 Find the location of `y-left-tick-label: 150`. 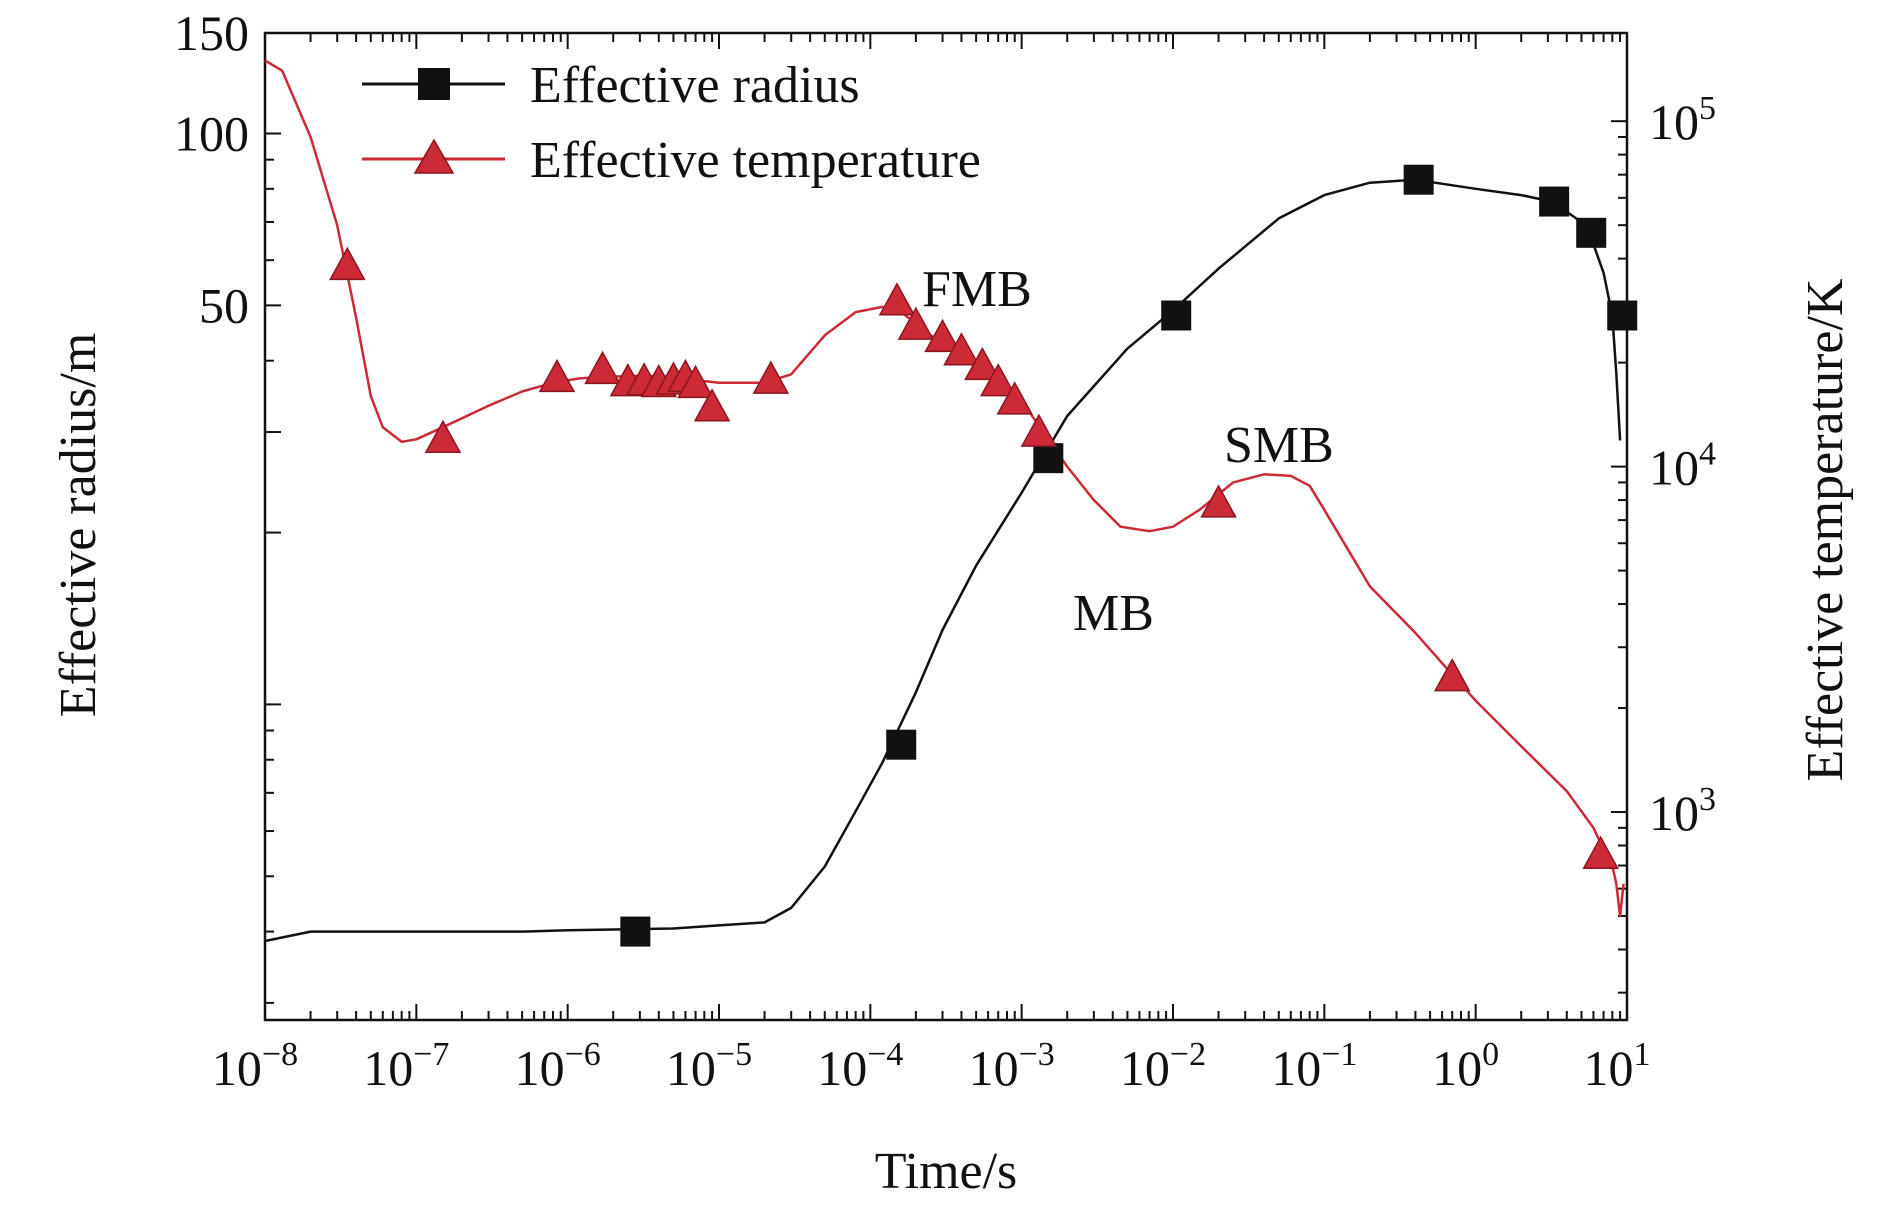

y-left-tick-label: 150 is located at coordinates (211, 33).